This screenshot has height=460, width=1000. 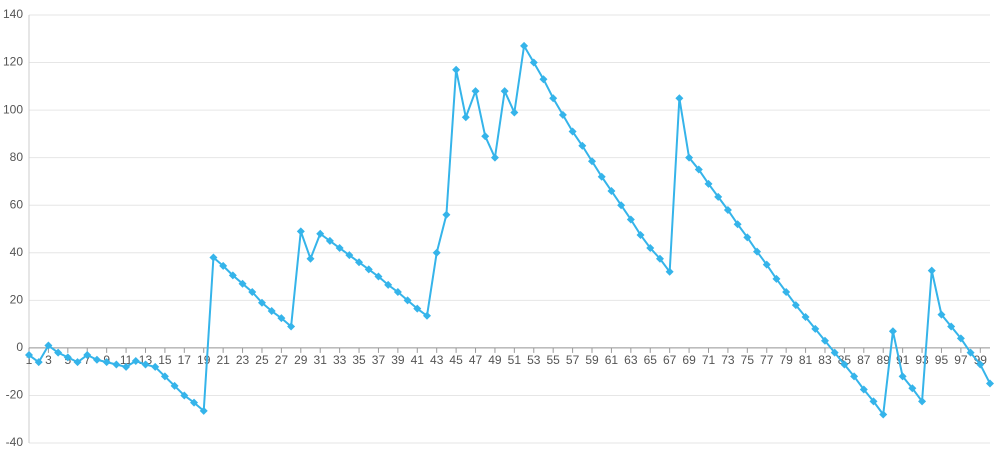 What do you see at coordinates (418, 360) in the screenshot?
I see `x-tick-label: 41` at bounding box center [418, 360].